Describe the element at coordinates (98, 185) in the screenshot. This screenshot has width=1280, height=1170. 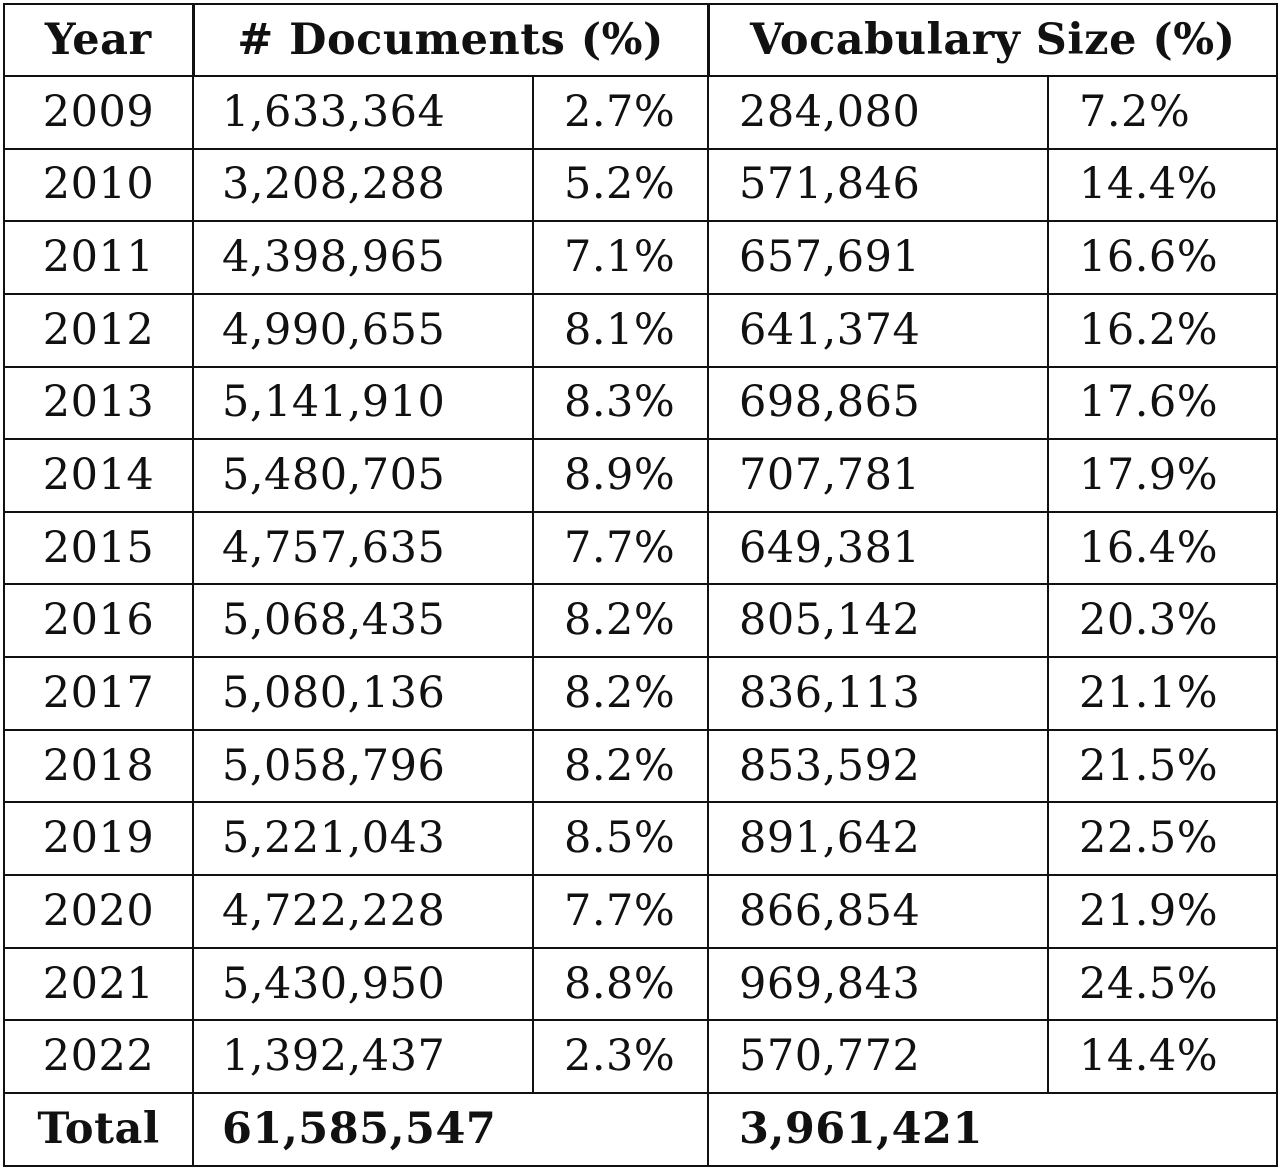
I see `year-cell: 2010` at that location.